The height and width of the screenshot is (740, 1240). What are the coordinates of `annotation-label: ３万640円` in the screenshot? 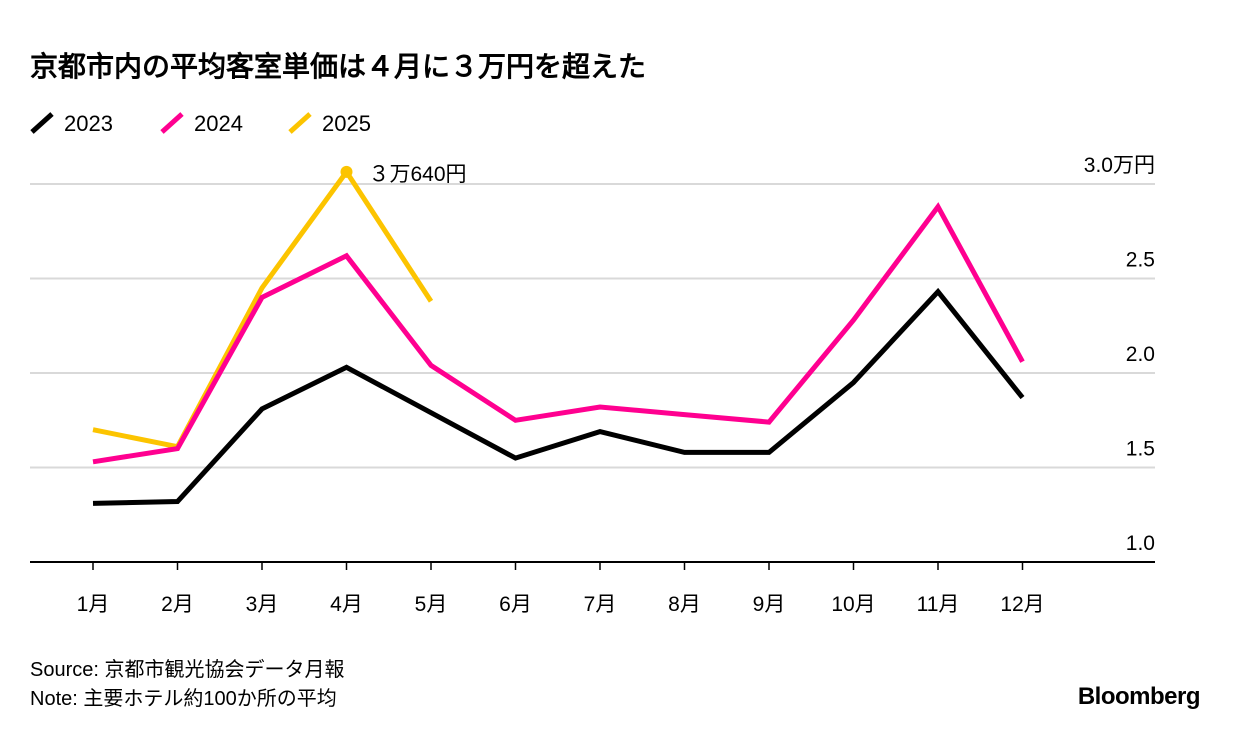 It's located at (418, 174).